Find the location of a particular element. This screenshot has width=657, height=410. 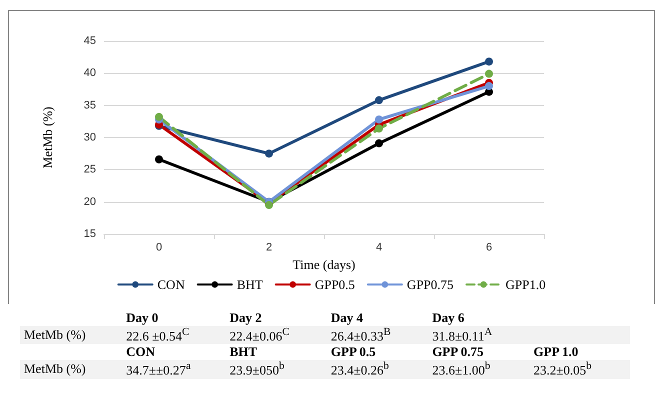

text: 23.9±050$^{b}$ is located at coordinates (257, 369).